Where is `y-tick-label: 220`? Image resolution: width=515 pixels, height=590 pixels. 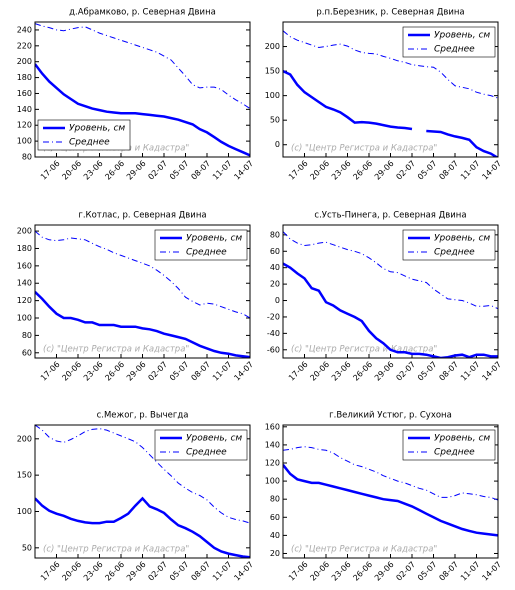 y-tick-label: 220 is located at coordinates (24, 45).